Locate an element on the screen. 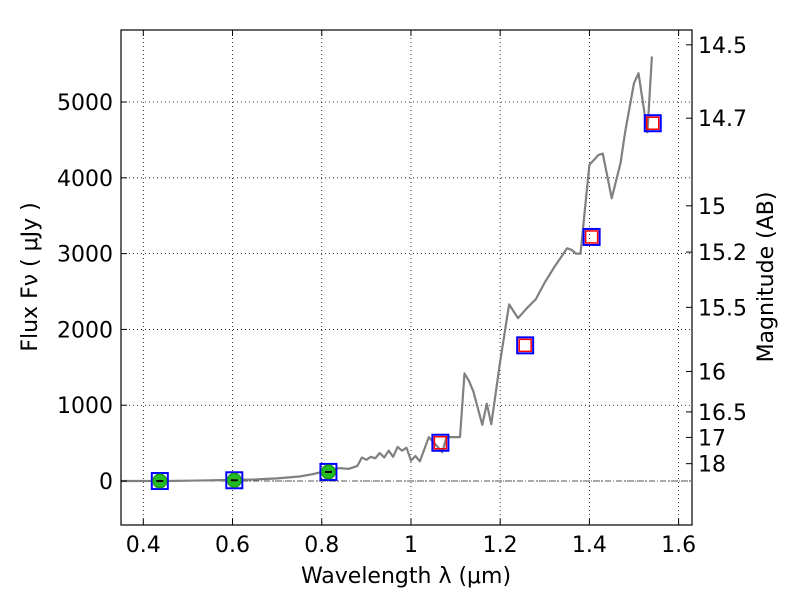 Image resolution: width=800 pixels, height=600 pixels. magnitude-tick-label: 15.2 is located at coordinates (722, 253).